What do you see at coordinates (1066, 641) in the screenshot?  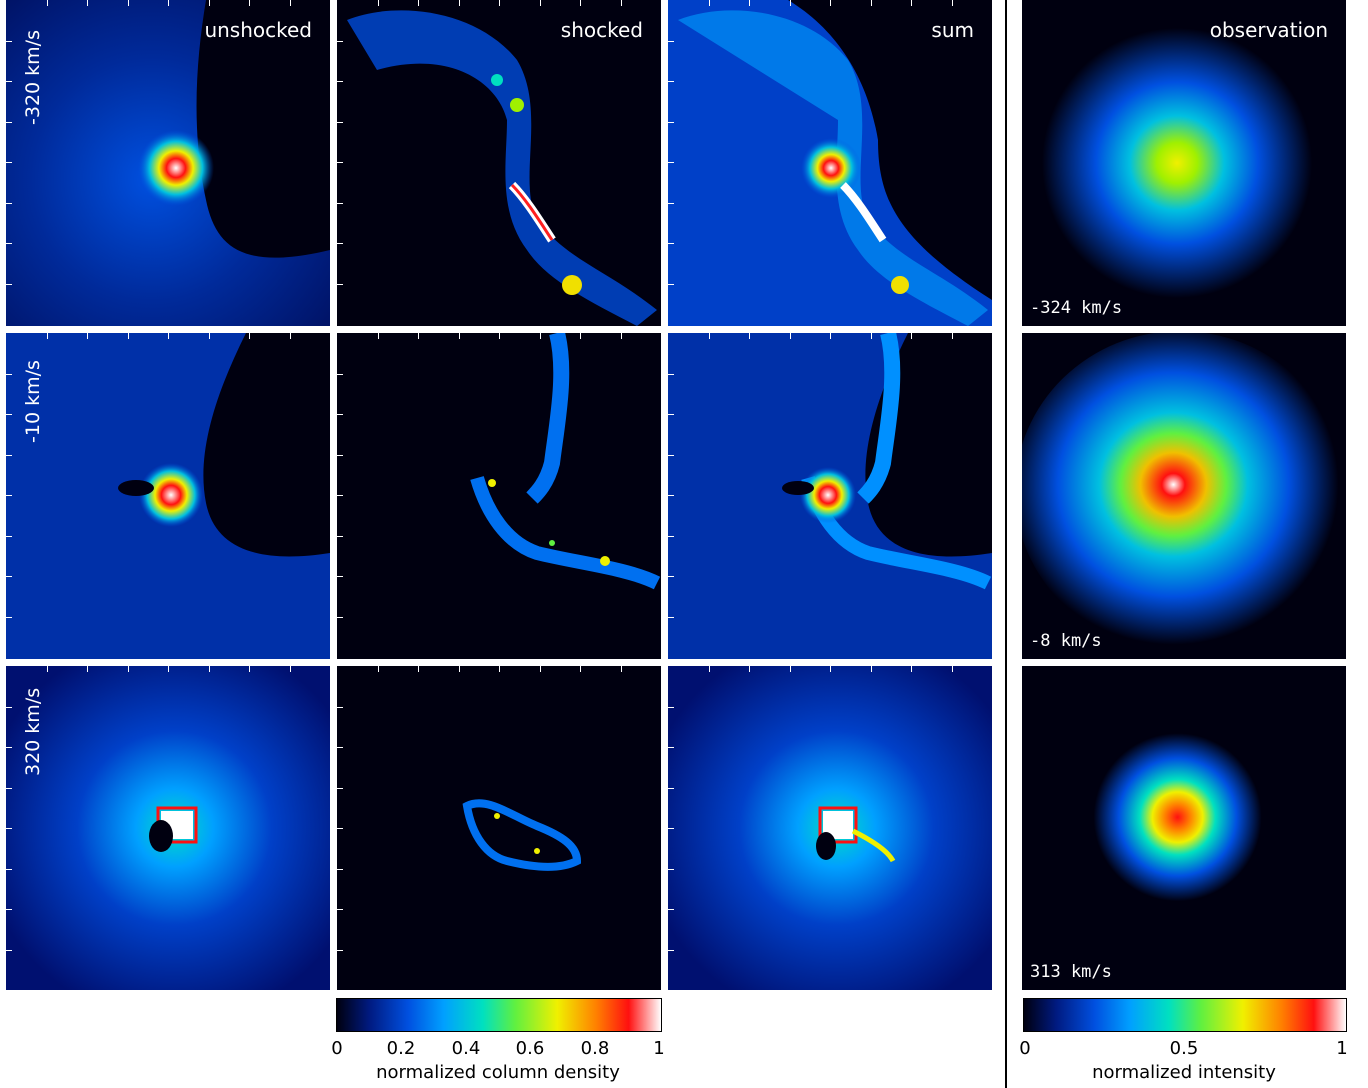 I see `observation-velocity-2: -8 km/s` at bounding box center [1066, 641].